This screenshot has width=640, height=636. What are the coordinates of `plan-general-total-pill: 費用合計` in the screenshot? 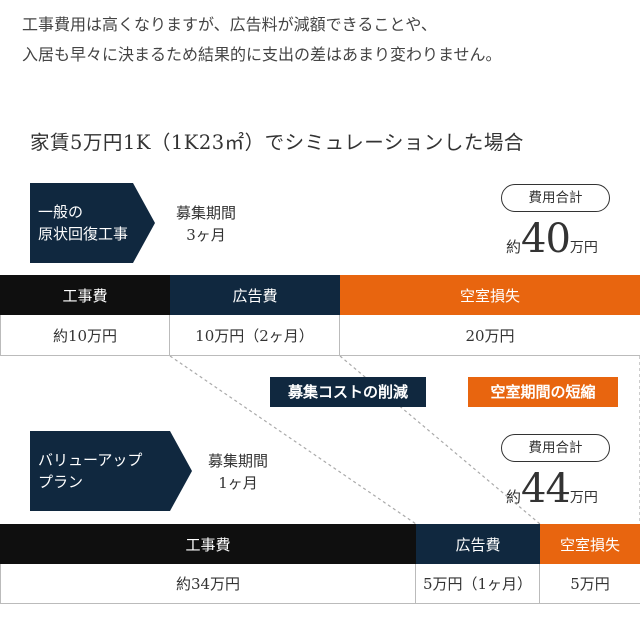 It's located at (555, 198).